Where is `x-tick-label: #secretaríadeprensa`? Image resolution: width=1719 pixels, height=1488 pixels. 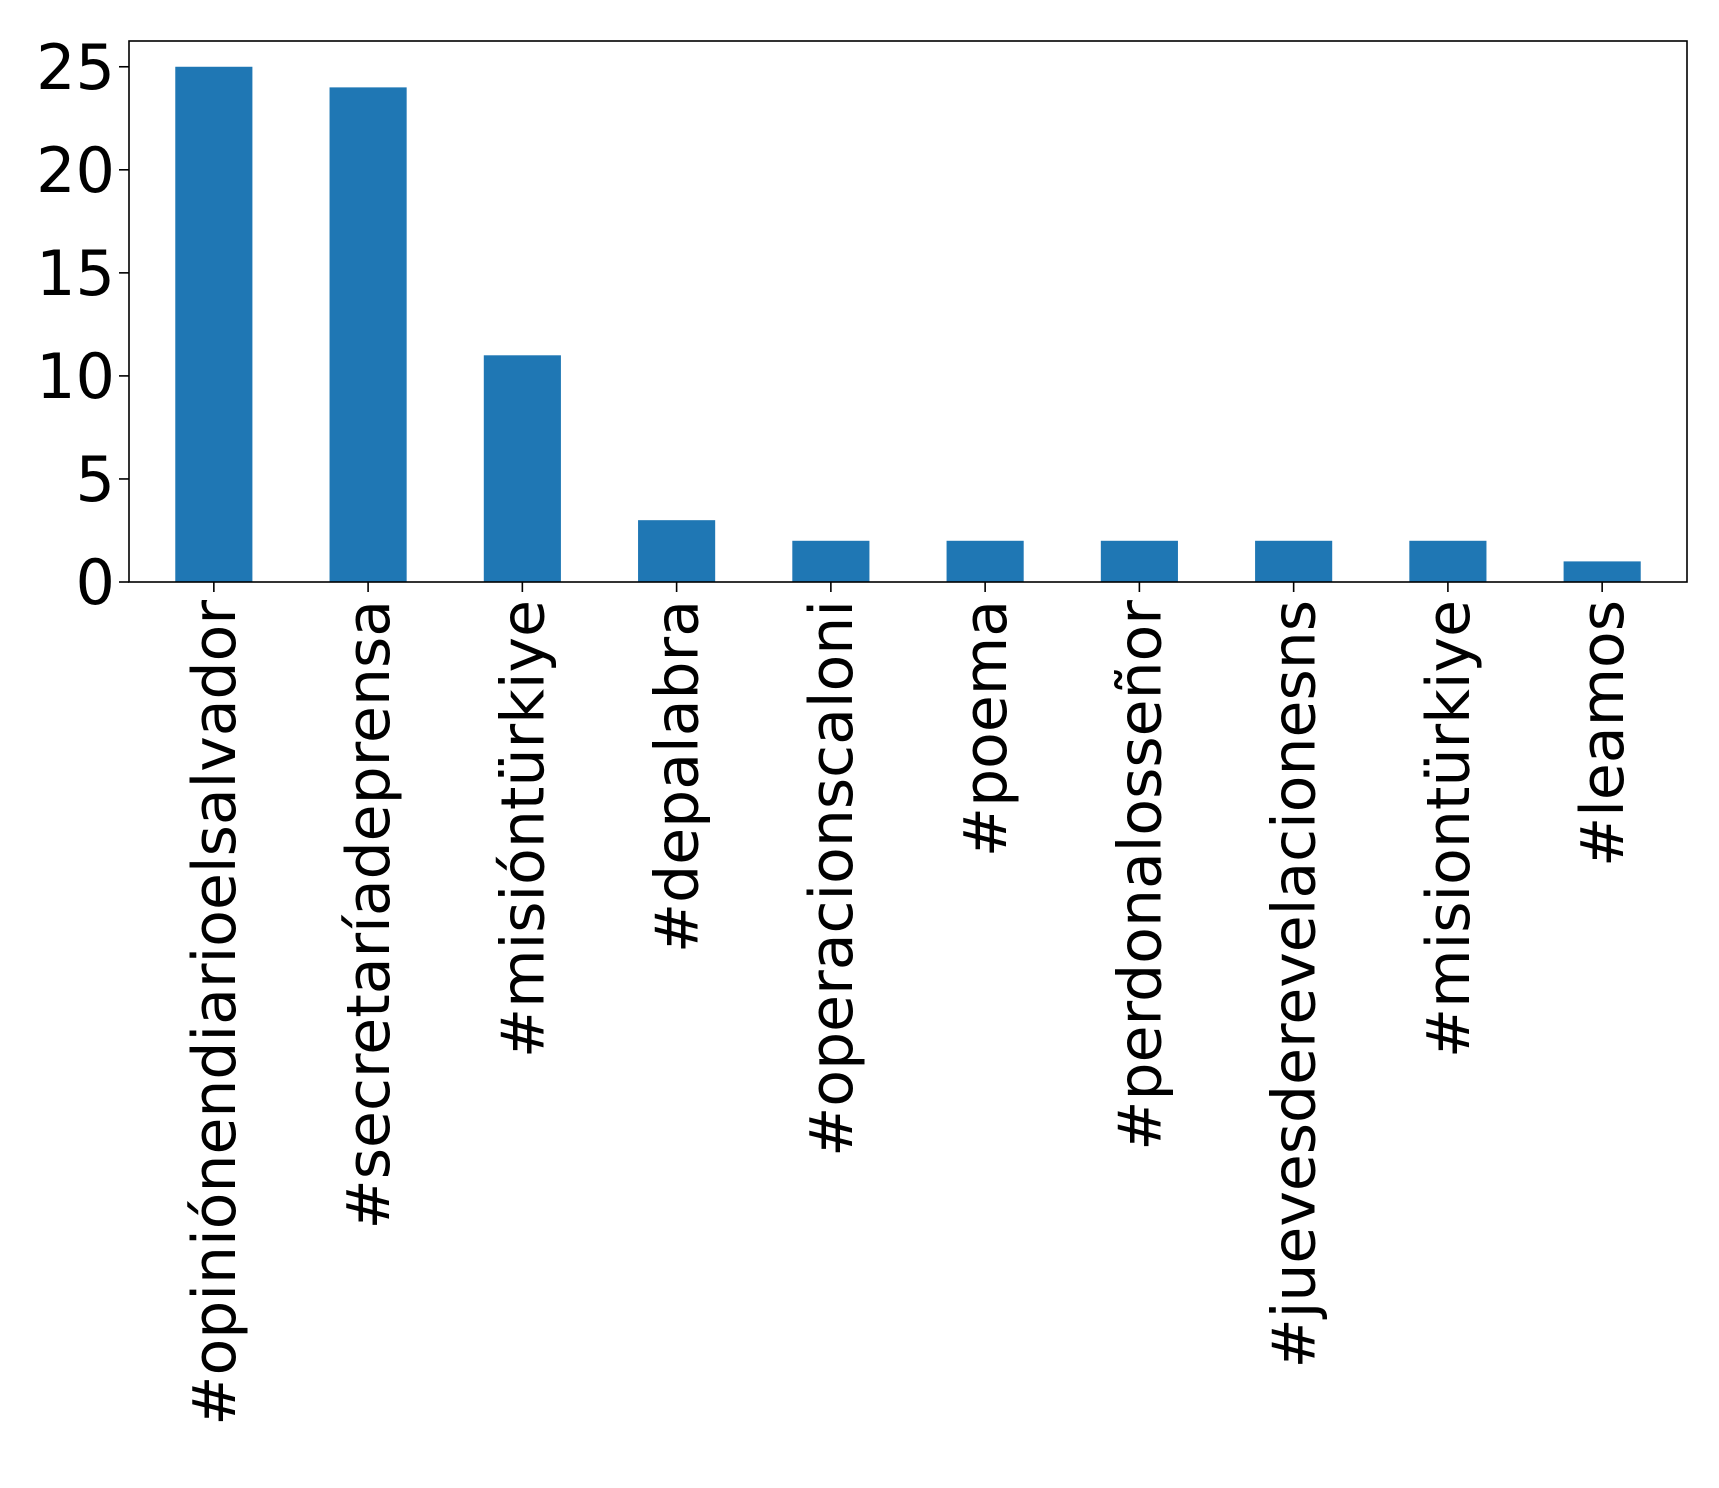
x-tick-label: #secretaríadeprensa is located at coordinates (369, 915).